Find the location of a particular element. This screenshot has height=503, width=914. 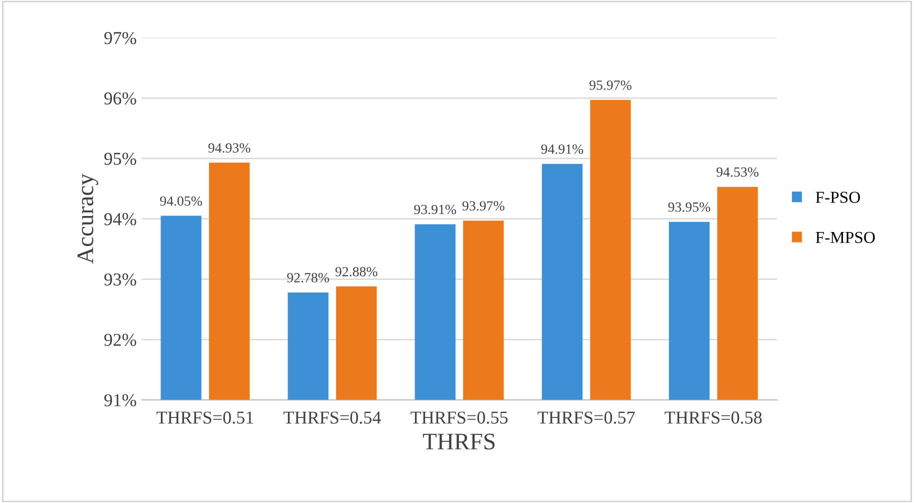

x-tick-label: THRFS=0.58 is located at coordinates (713, 418).